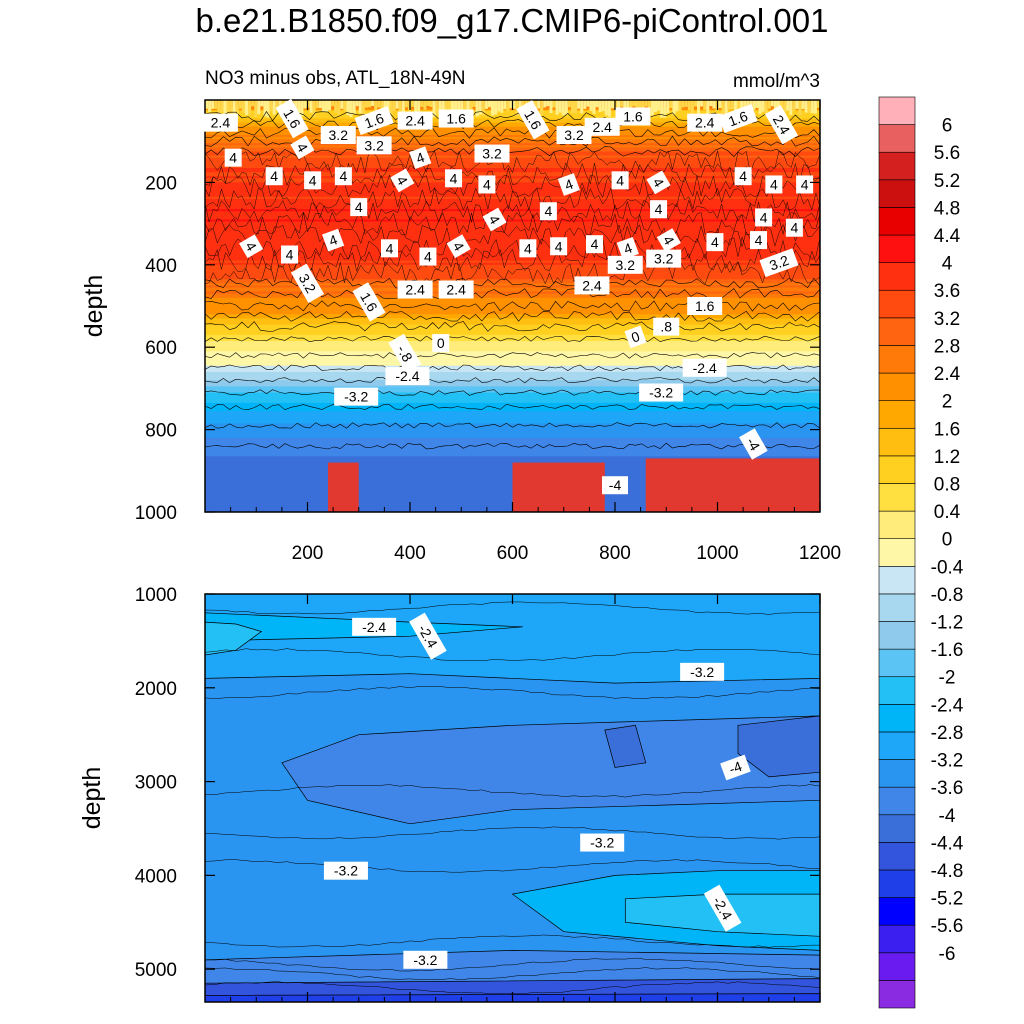 This screenshot has width=1024, height=1024. What do you see at coordinates (947, 484) in the screenshot?
I see `colorbar-label: 0.8` at bounding box center [947, 484].